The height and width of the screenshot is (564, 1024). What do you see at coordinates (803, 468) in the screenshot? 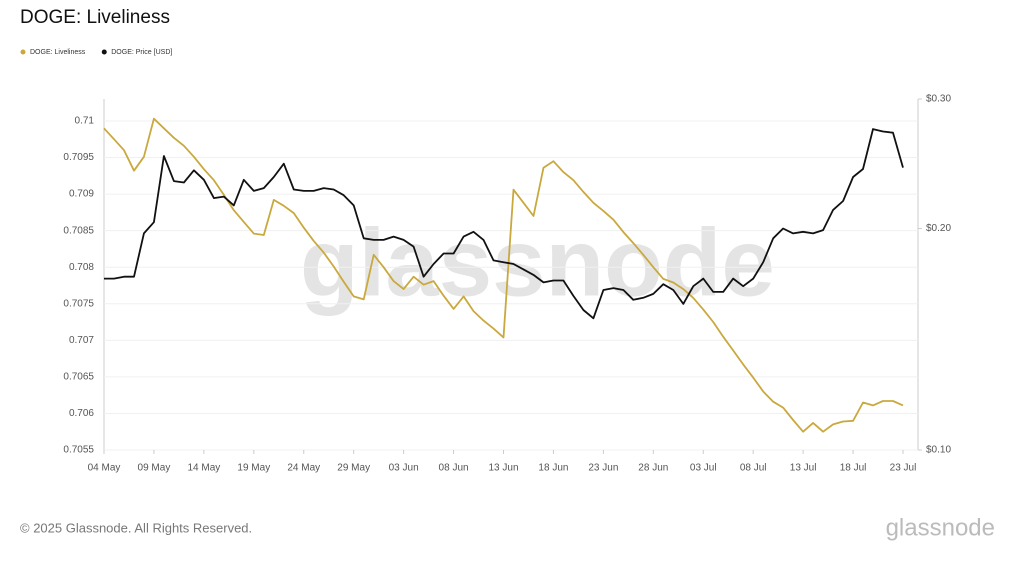
I see `x-tick-label: 13 Jul` at bounding box center [803, 468].